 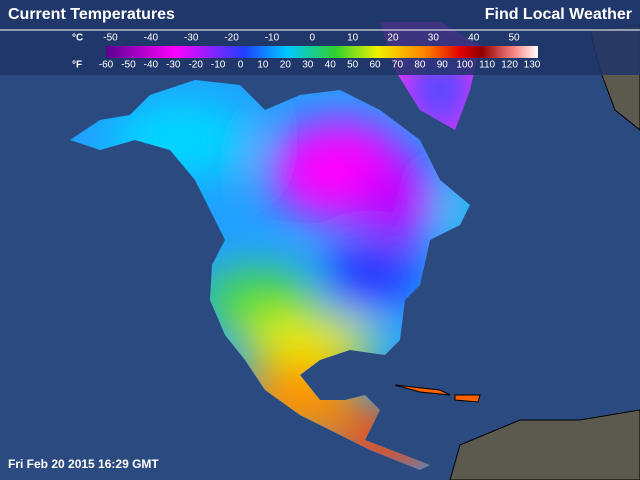 I want to click on fahrenheit-tick: 130, so click(x=532, y=65).